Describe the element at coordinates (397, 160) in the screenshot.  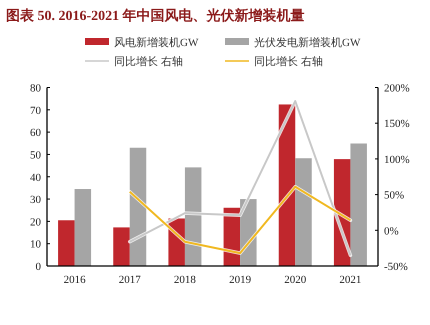
I see `y2-tick-label: 100%` at that location.